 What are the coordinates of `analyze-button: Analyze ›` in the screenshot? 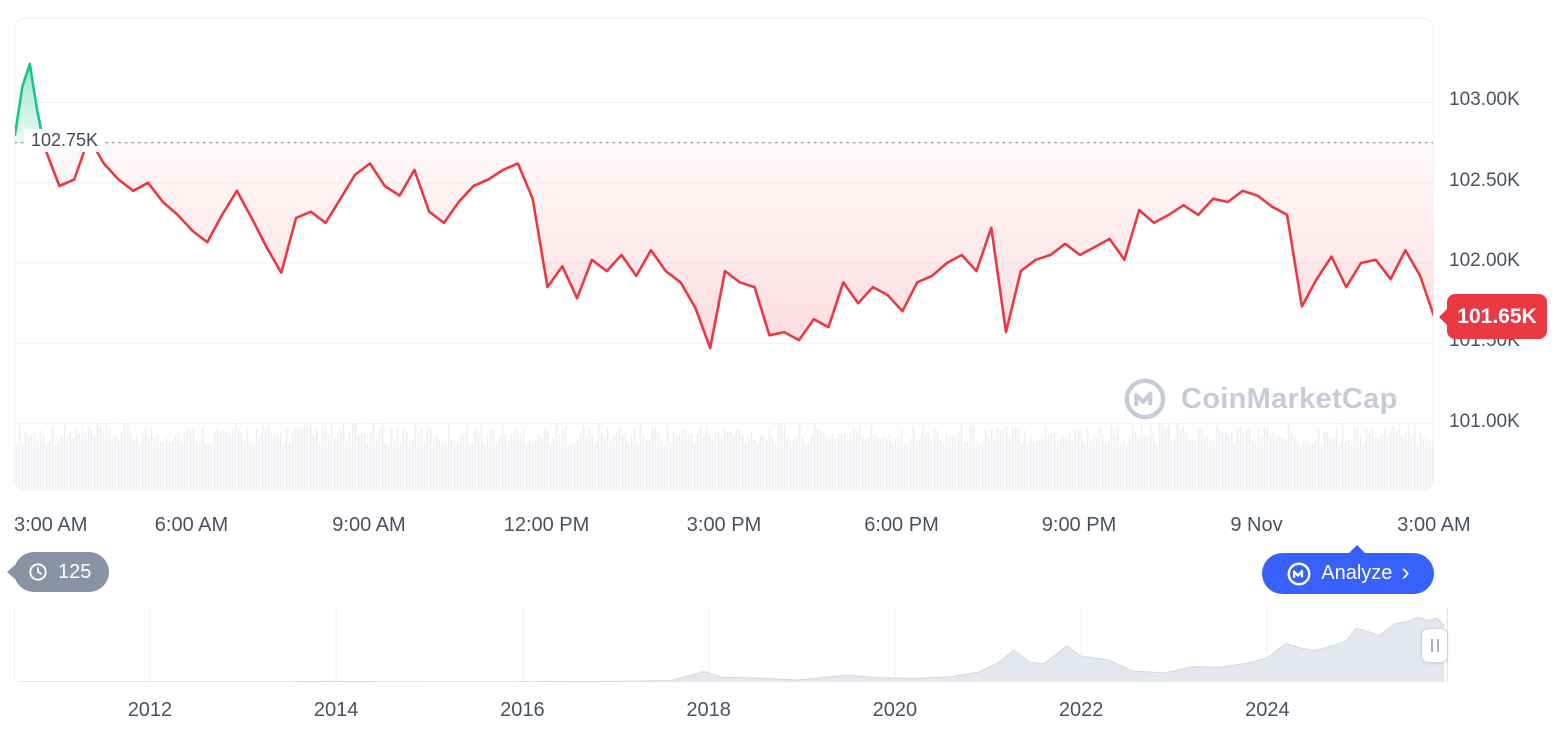 It's located at (1348, 569).